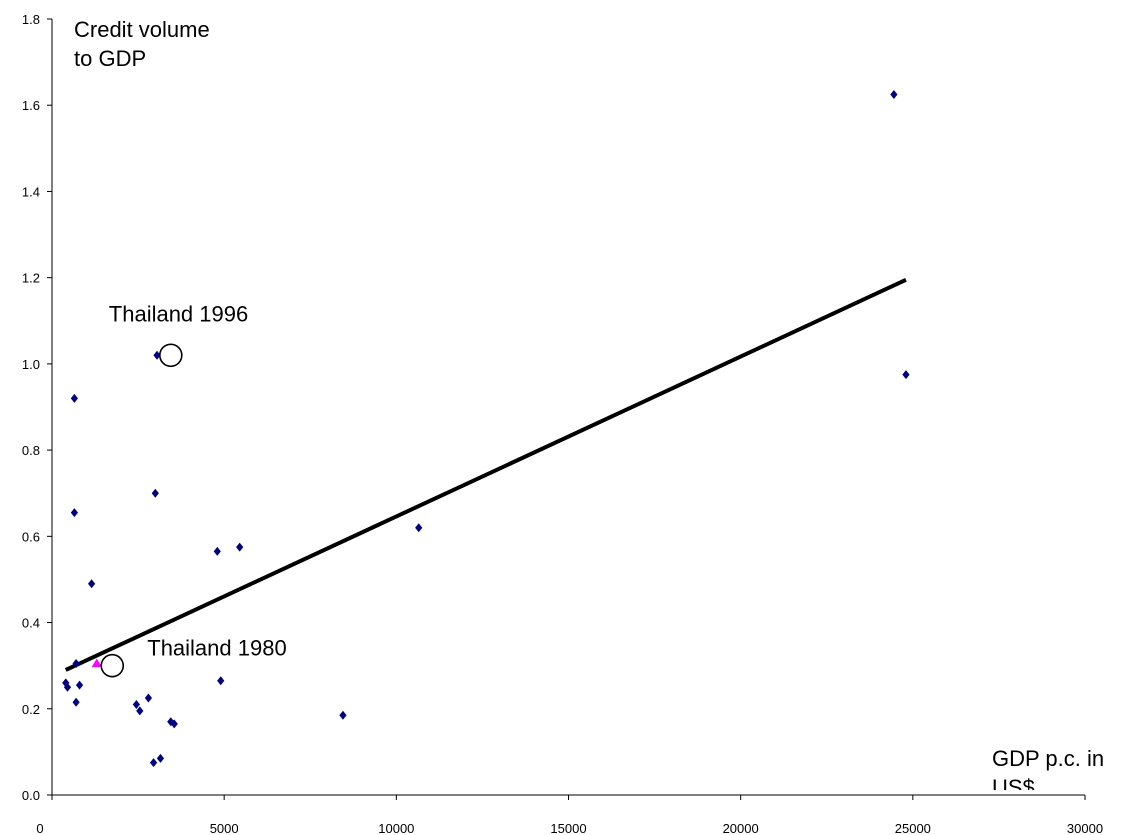 The image size is (1130, 835). I want to click on y-tick-label: 0.2, so click(31, 709).